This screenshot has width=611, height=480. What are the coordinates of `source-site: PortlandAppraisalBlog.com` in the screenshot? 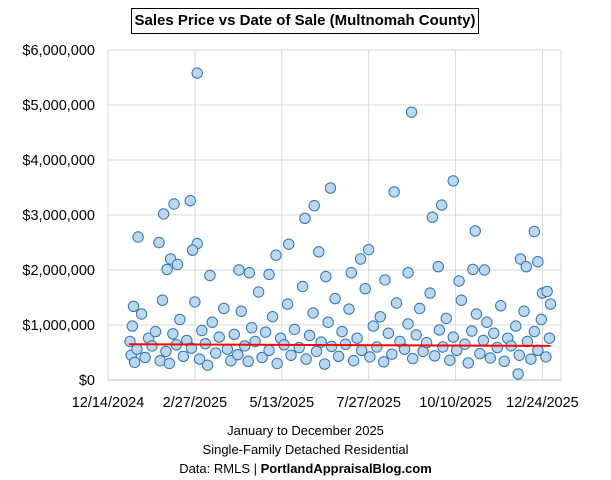 It's located at (346, 468).